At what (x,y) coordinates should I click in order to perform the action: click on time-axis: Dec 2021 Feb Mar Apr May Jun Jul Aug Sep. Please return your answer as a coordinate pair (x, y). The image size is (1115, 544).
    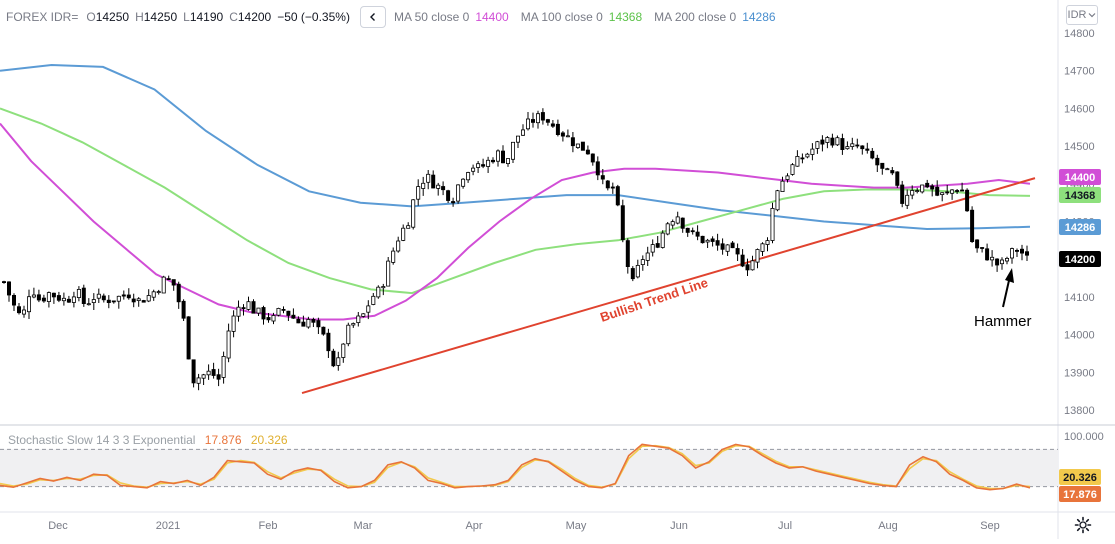
    Looking at the image, I should click on (524, 526).